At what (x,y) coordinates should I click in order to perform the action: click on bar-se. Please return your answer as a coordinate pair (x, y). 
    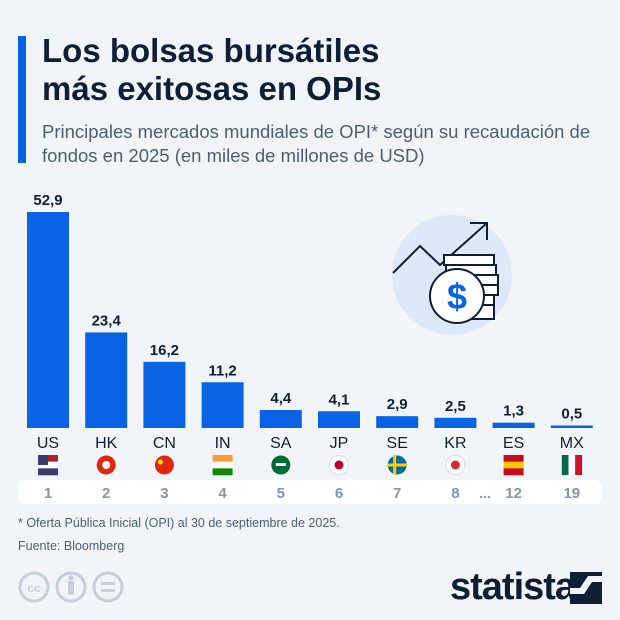
    Looking at the image, I should click on (397, 422).